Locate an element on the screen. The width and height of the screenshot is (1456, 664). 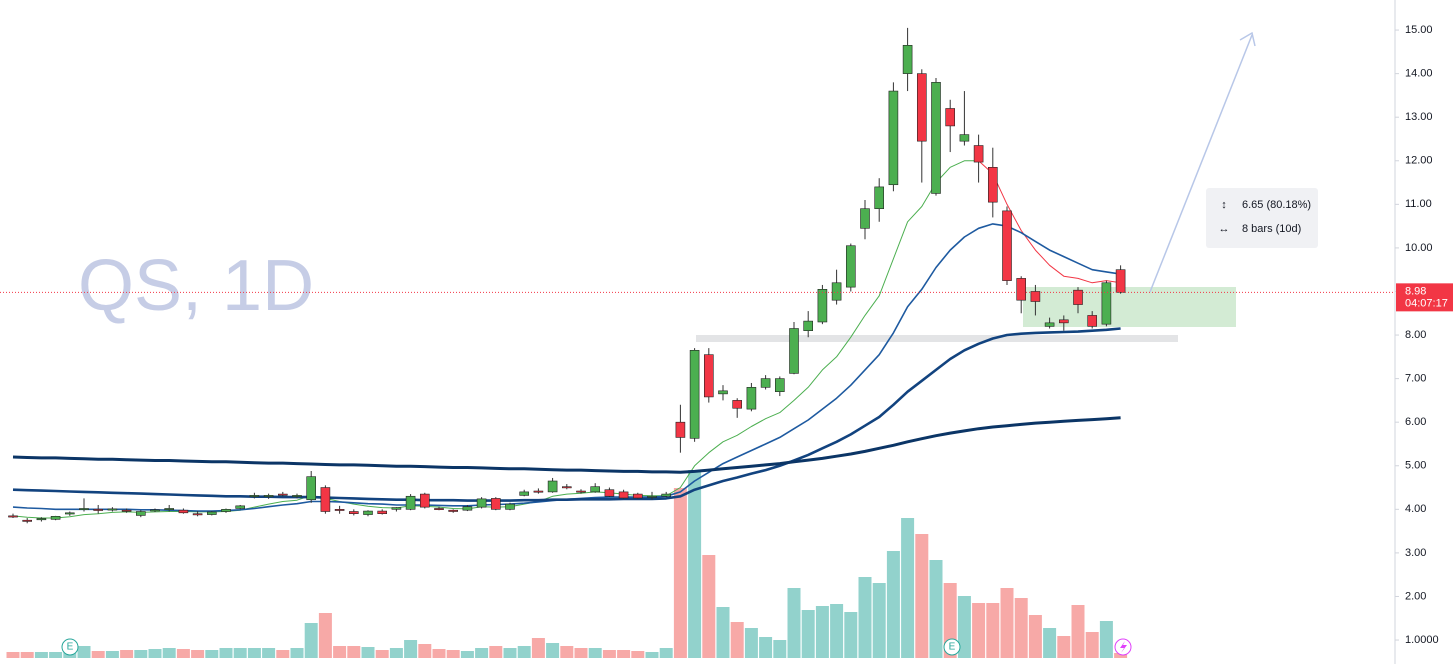
price-label-bg is located at coordinates (1424, 297).